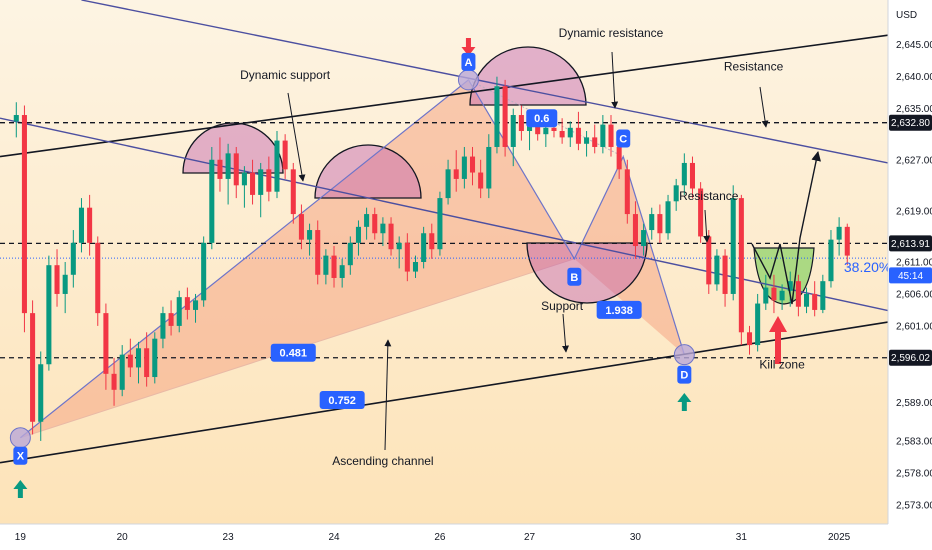  I want to click on point-tag-d, so click(684, 374).